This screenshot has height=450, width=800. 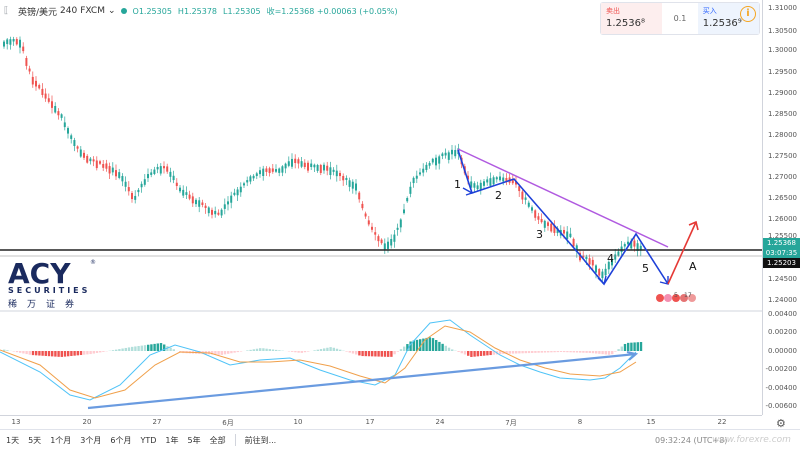 What do you see at coordinates (87, 422) in the screenshot?
I see `time-tick: 20` at bounding box center [87, 422].